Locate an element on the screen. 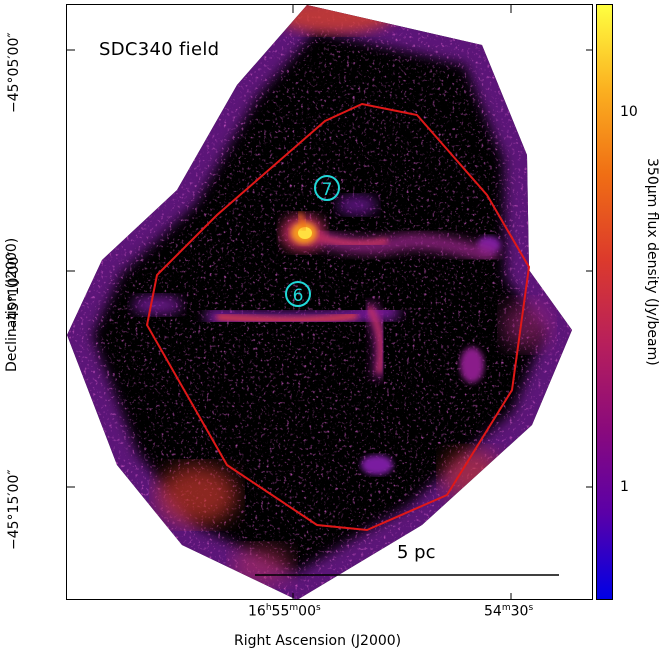 The width and height of the screenshot is (662, 657). source-marker-7: 7 is located at coordinates (327, 188).